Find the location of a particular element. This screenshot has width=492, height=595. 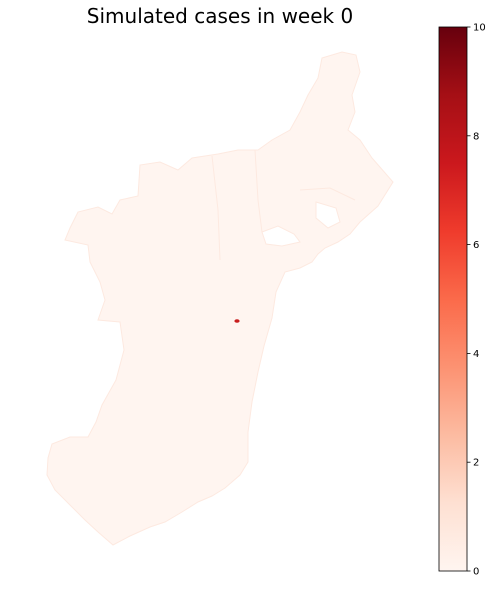

hotspot-marker is located at coordinates (237, 321).